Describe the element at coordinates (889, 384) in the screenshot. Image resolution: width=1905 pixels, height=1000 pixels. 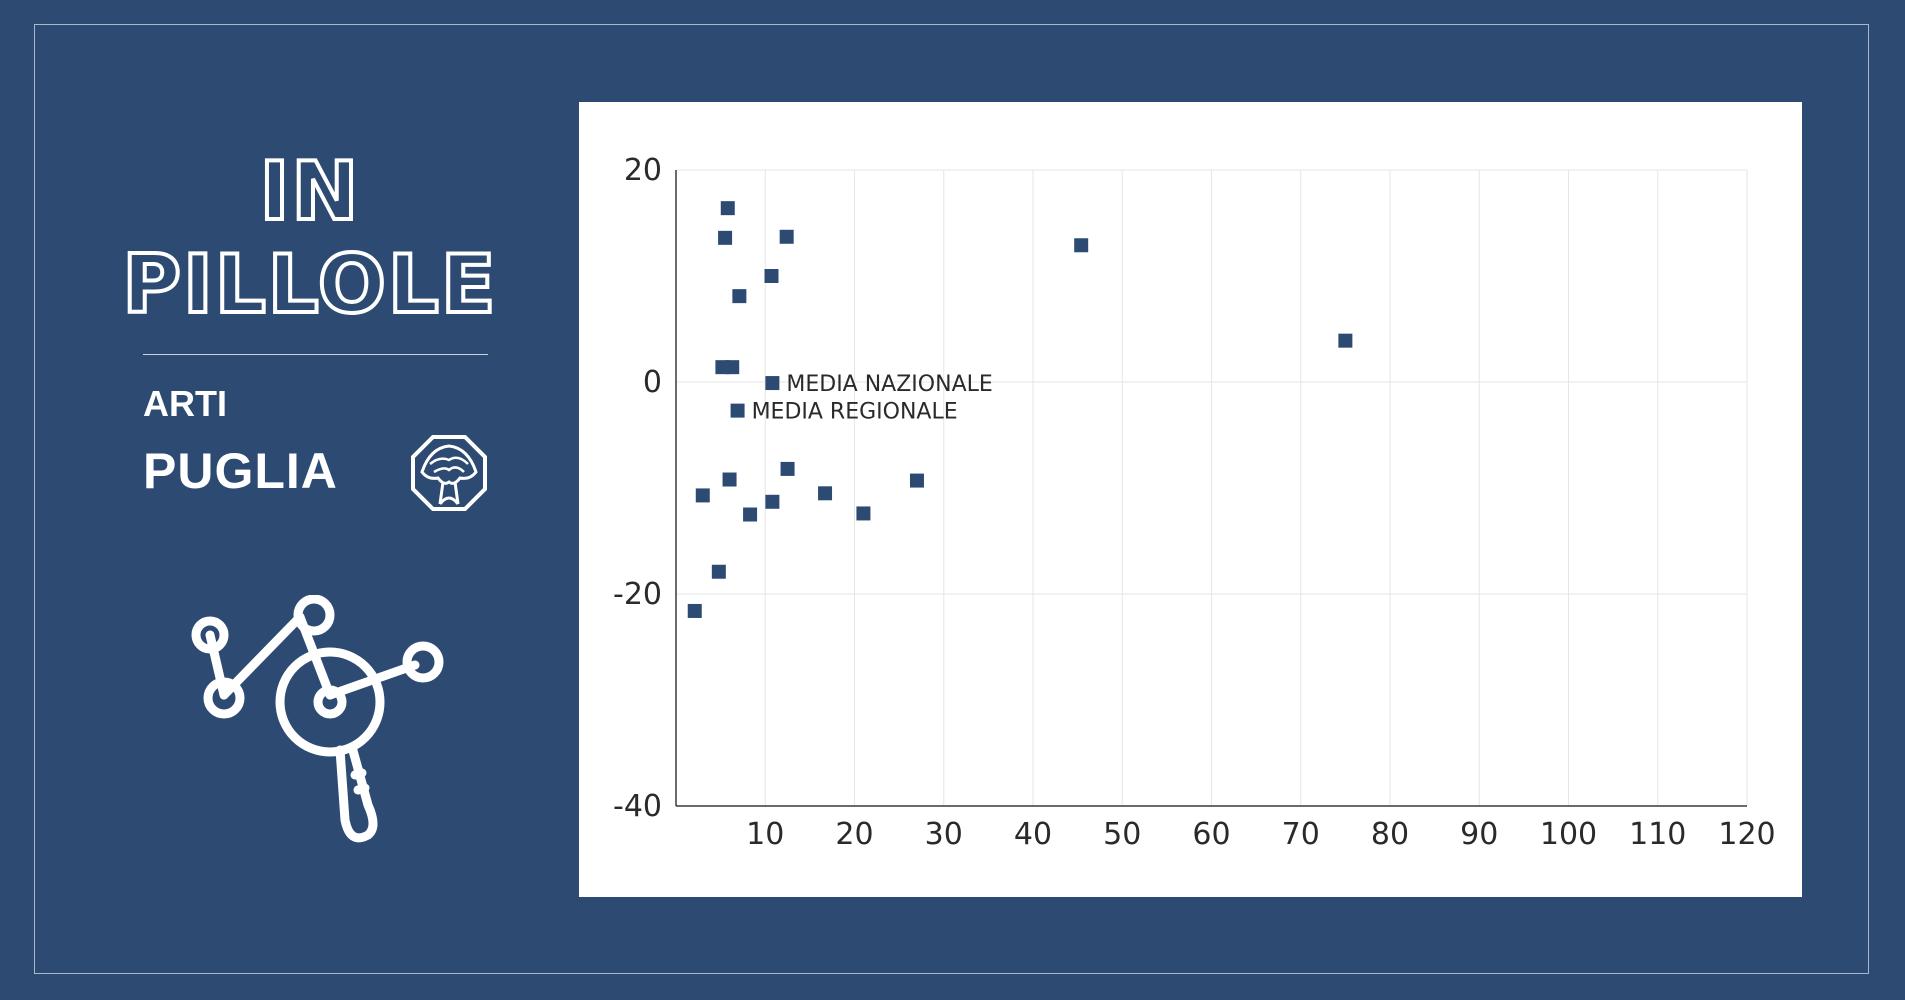
I see `point-label: MEDIA NAZIONALE` at that location.